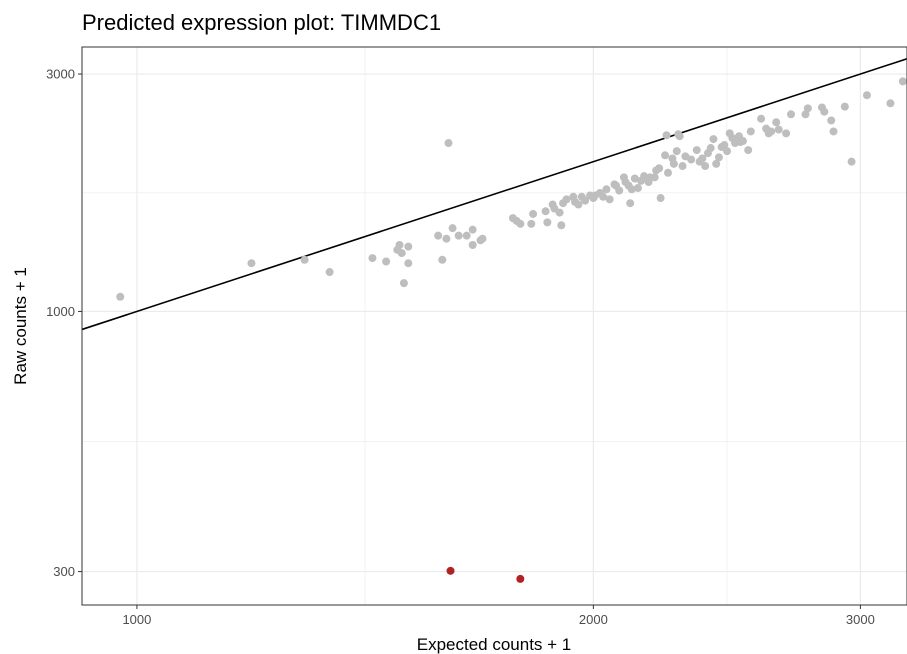 This screenshot has height=654, width=907. Describe the element at coordinates (261, 22) in the screenshot. I see `chart-title: Predicted expression plot: TIMMDC1` at that location.